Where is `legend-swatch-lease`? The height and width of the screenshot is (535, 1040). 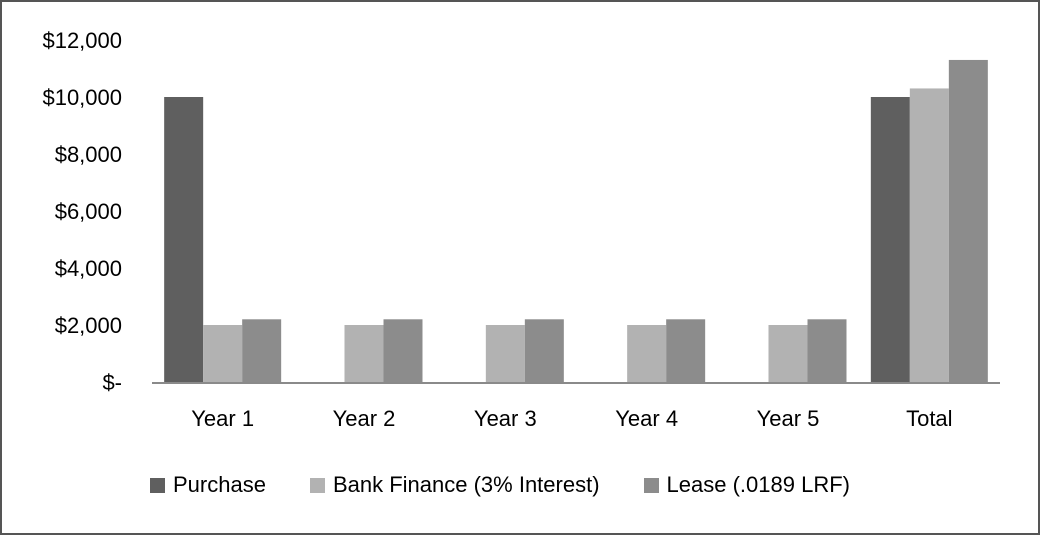 legend-swatch-lease is located at coordinates (651, 485).